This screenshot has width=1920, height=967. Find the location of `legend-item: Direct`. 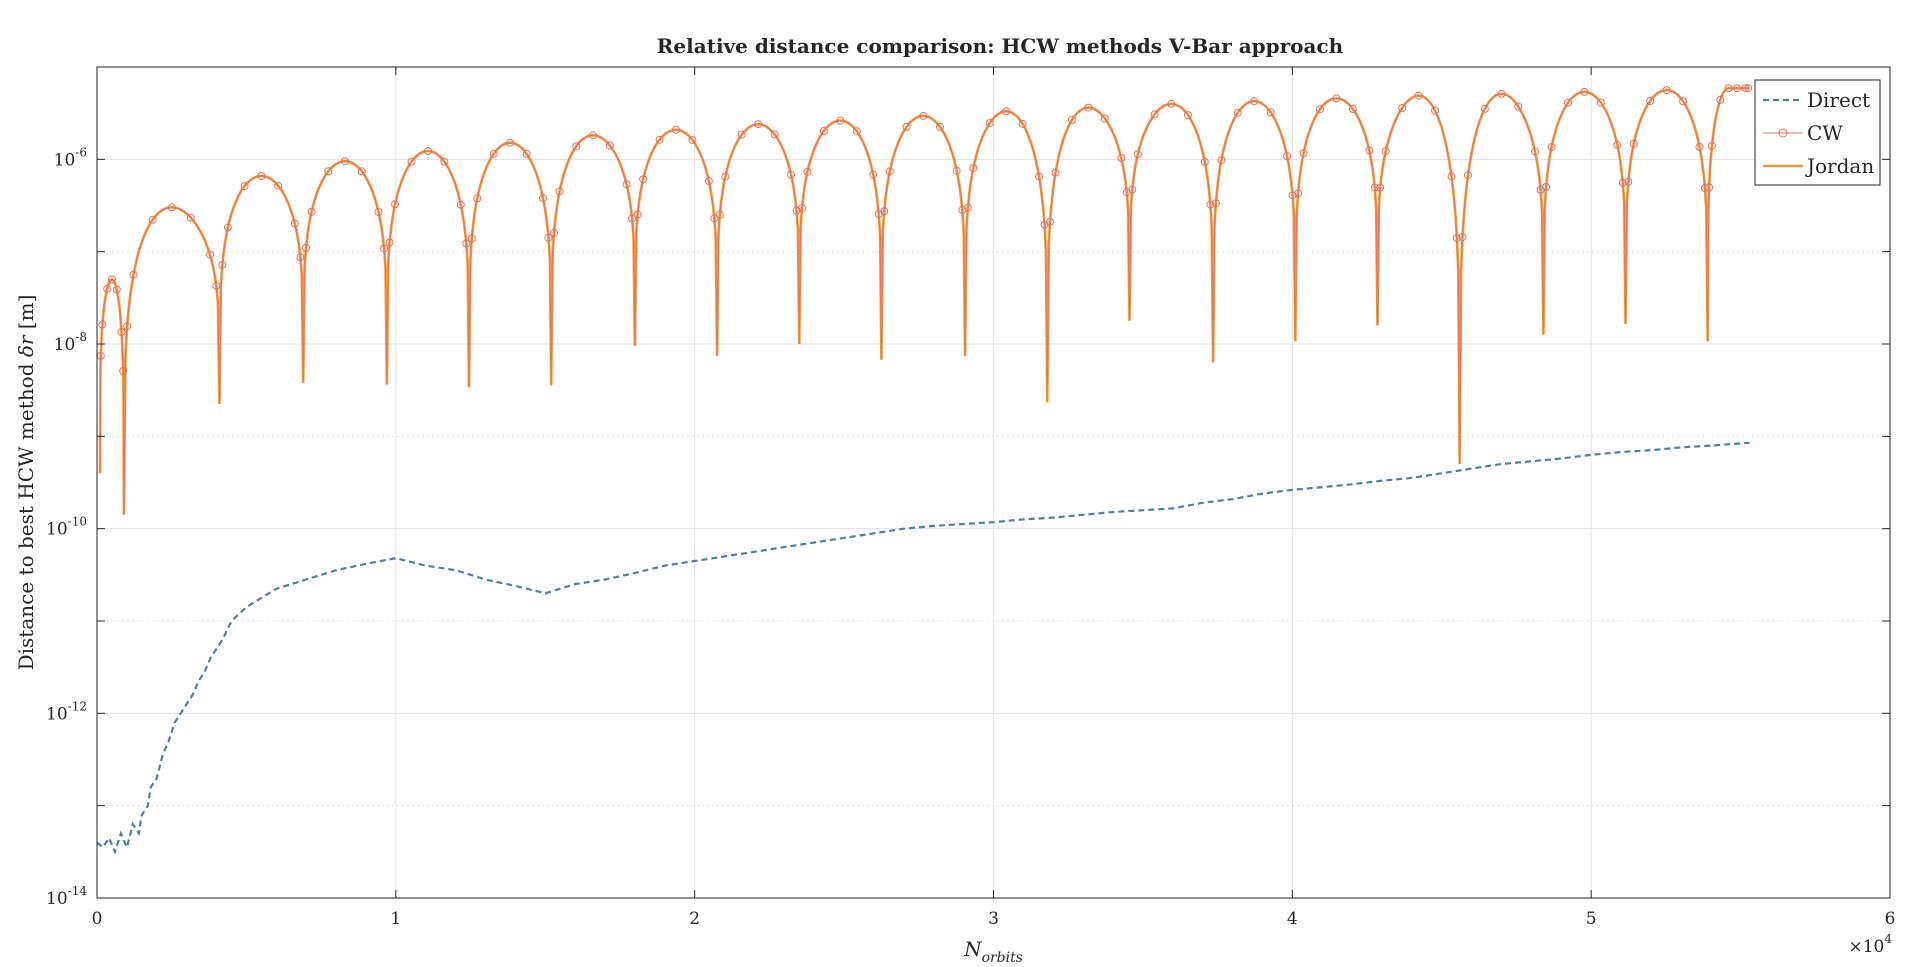

legend-item: Direct is located at coordinates (1816, 100).